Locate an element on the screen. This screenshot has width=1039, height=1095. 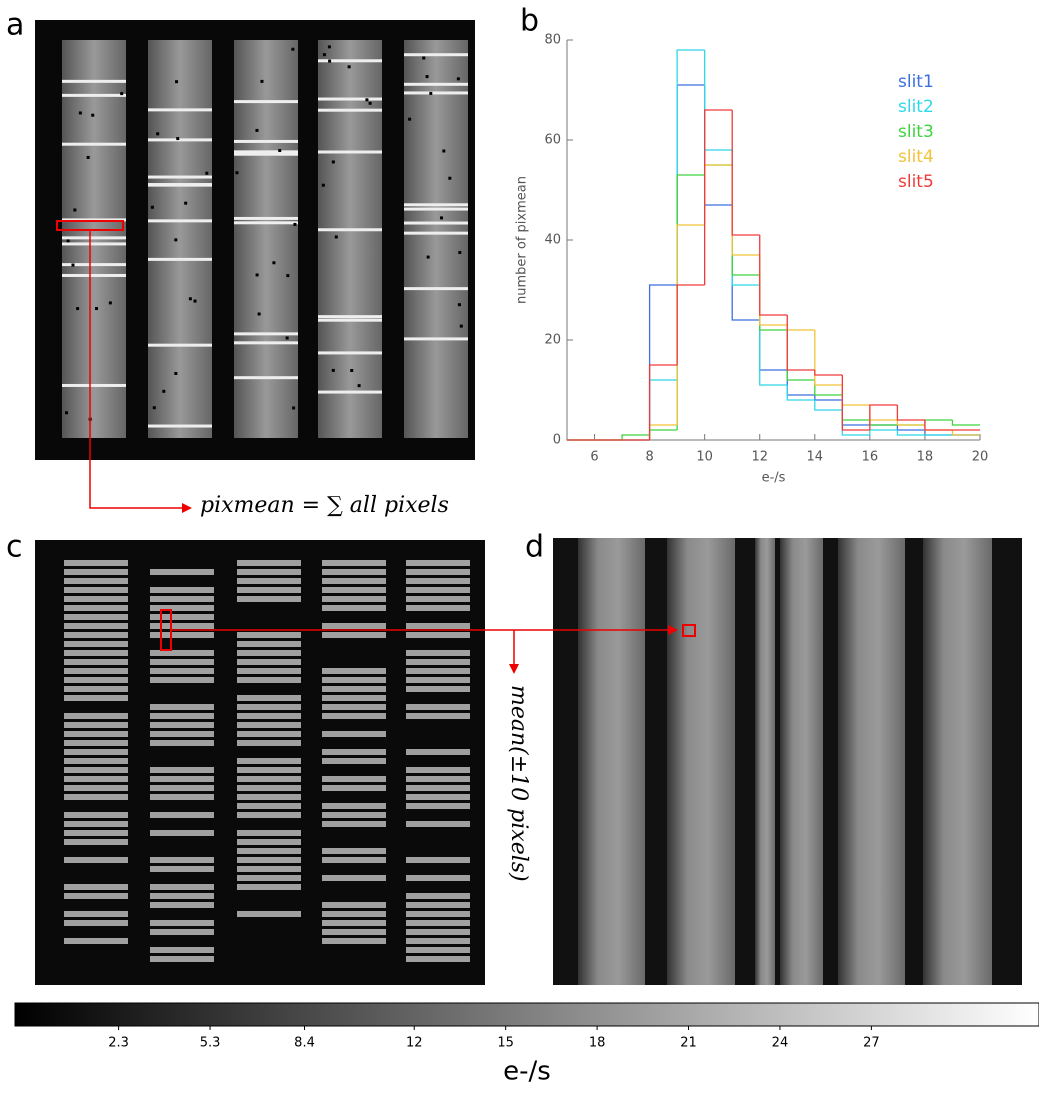
legend-entry: slit4 is located at coordinates (916, 157).